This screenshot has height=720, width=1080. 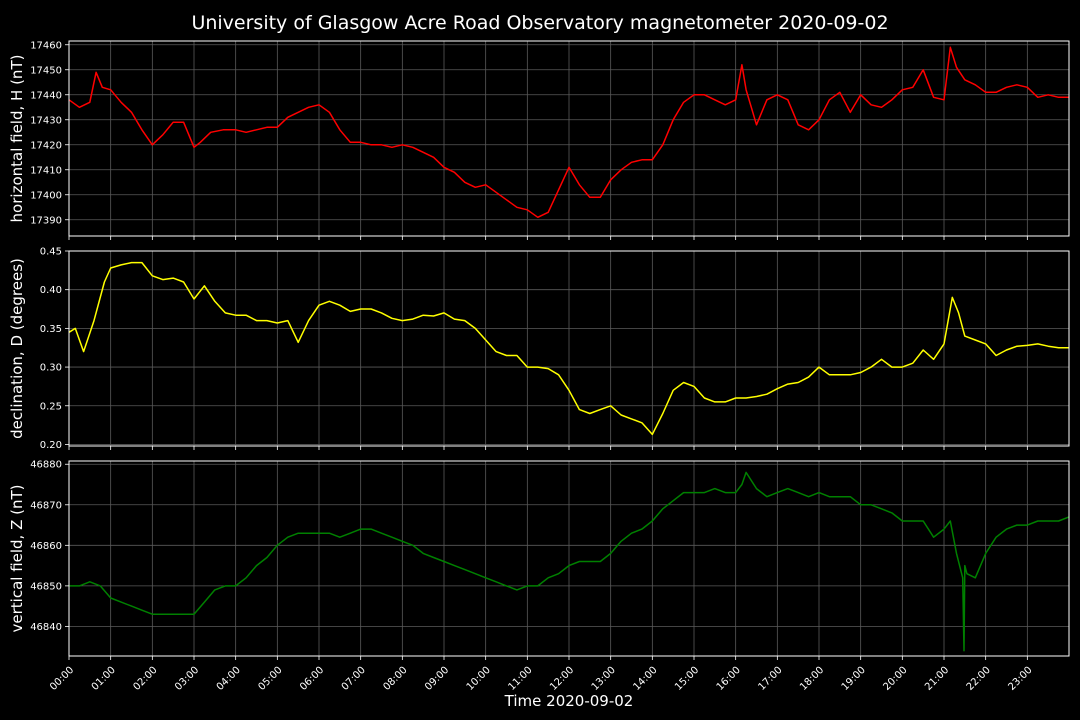 What do you see at coordinates (46, 195) in the screenshot?
I see `y-tick-label: 17400` at bounding box center [46, 195].